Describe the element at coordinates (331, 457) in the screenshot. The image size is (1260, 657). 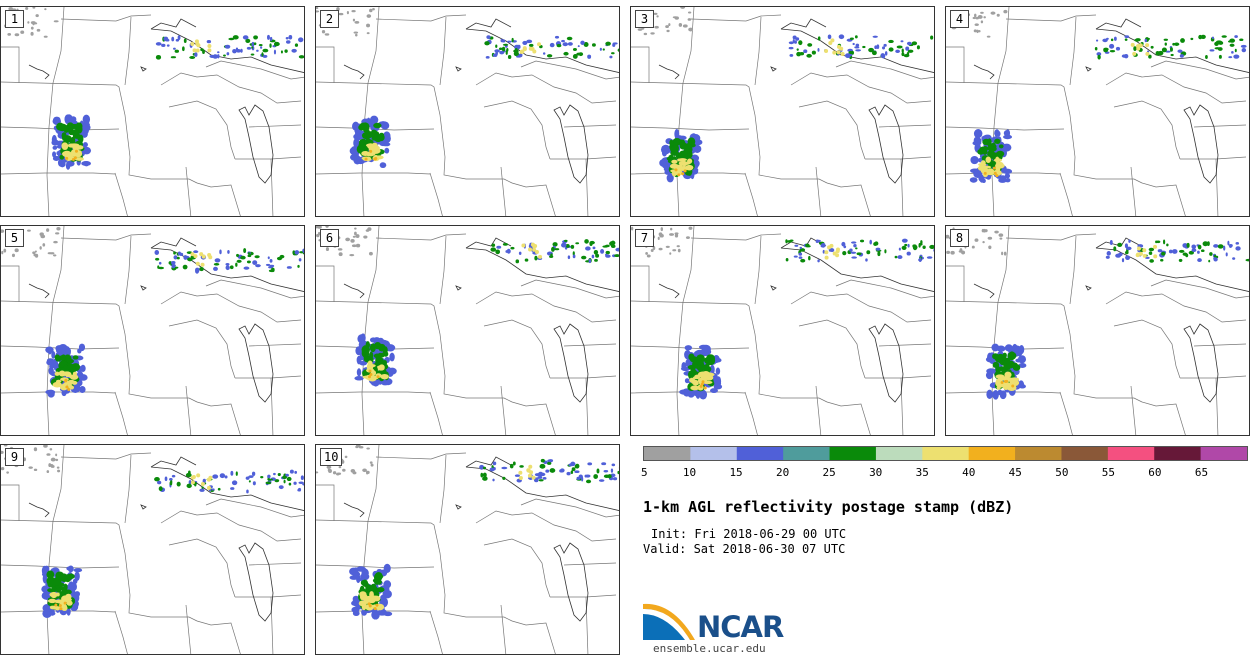
I see `panel-number: 10` at that location.